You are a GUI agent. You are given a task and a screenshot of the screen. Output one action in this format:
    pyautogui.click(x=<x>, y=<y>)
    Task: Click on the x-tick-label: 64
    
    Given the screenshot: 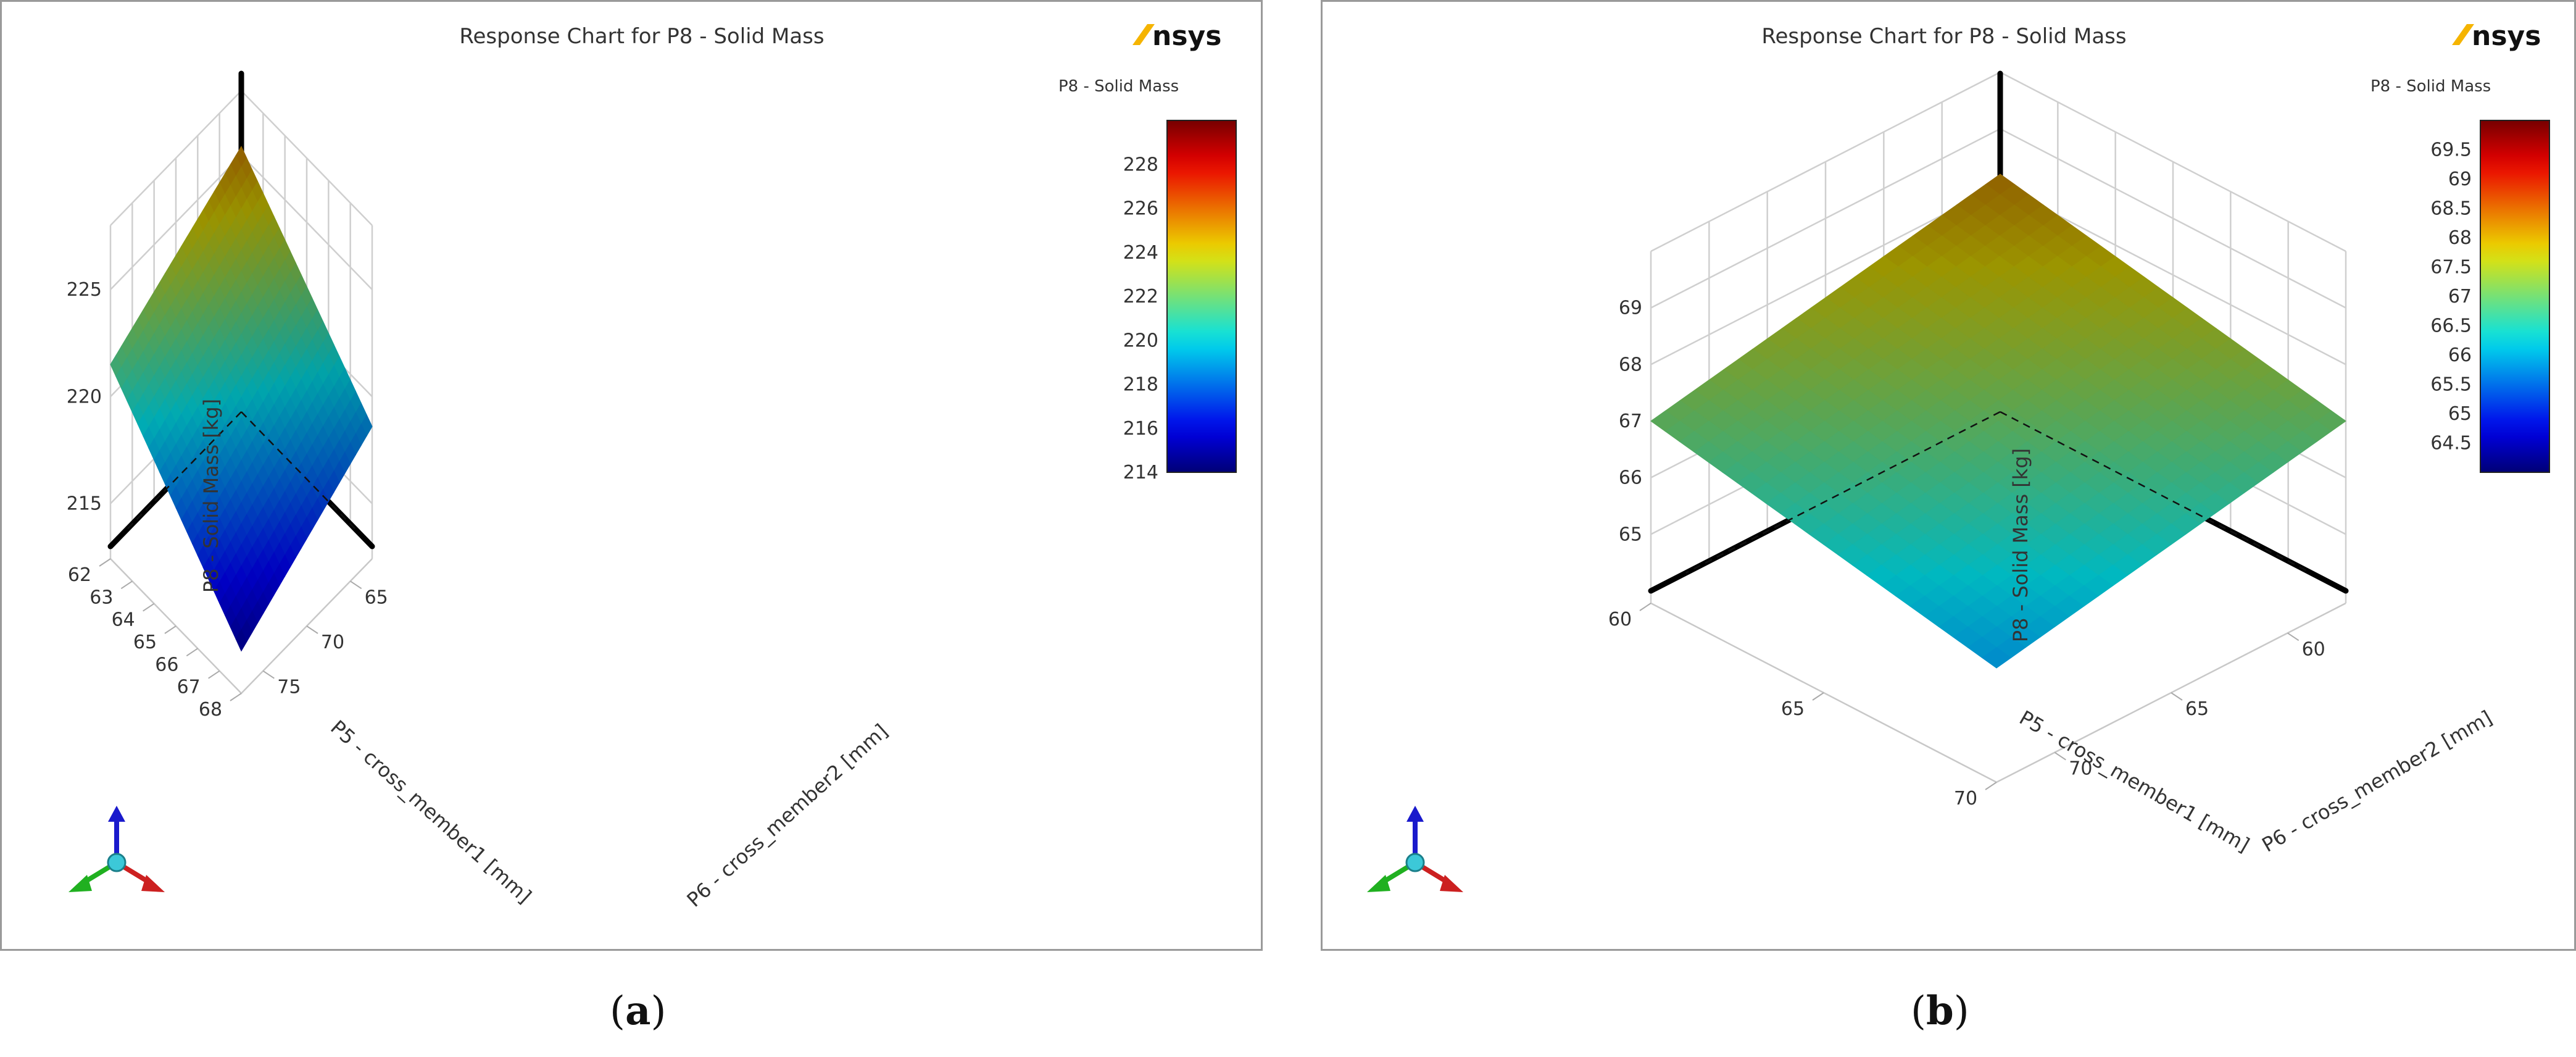 What is the action you would take?
    pyautogui.click(x=124, y=620)
    